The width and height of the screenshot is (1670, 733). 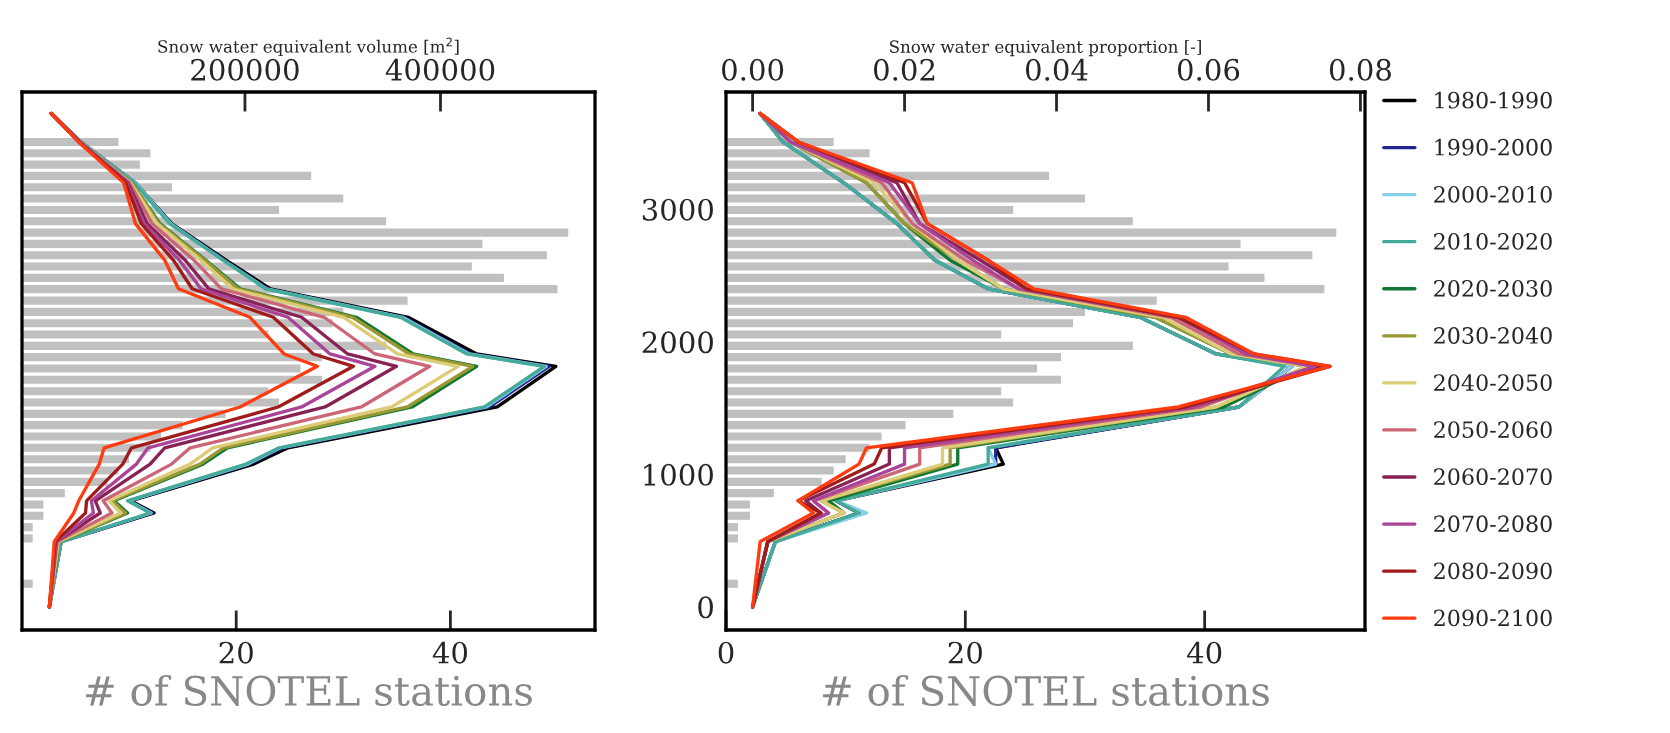 What do you see at coordinates (1493, 288) in the screenshot?
I see `legend-label: 2020-2030` at bounding box center [1493, 288].